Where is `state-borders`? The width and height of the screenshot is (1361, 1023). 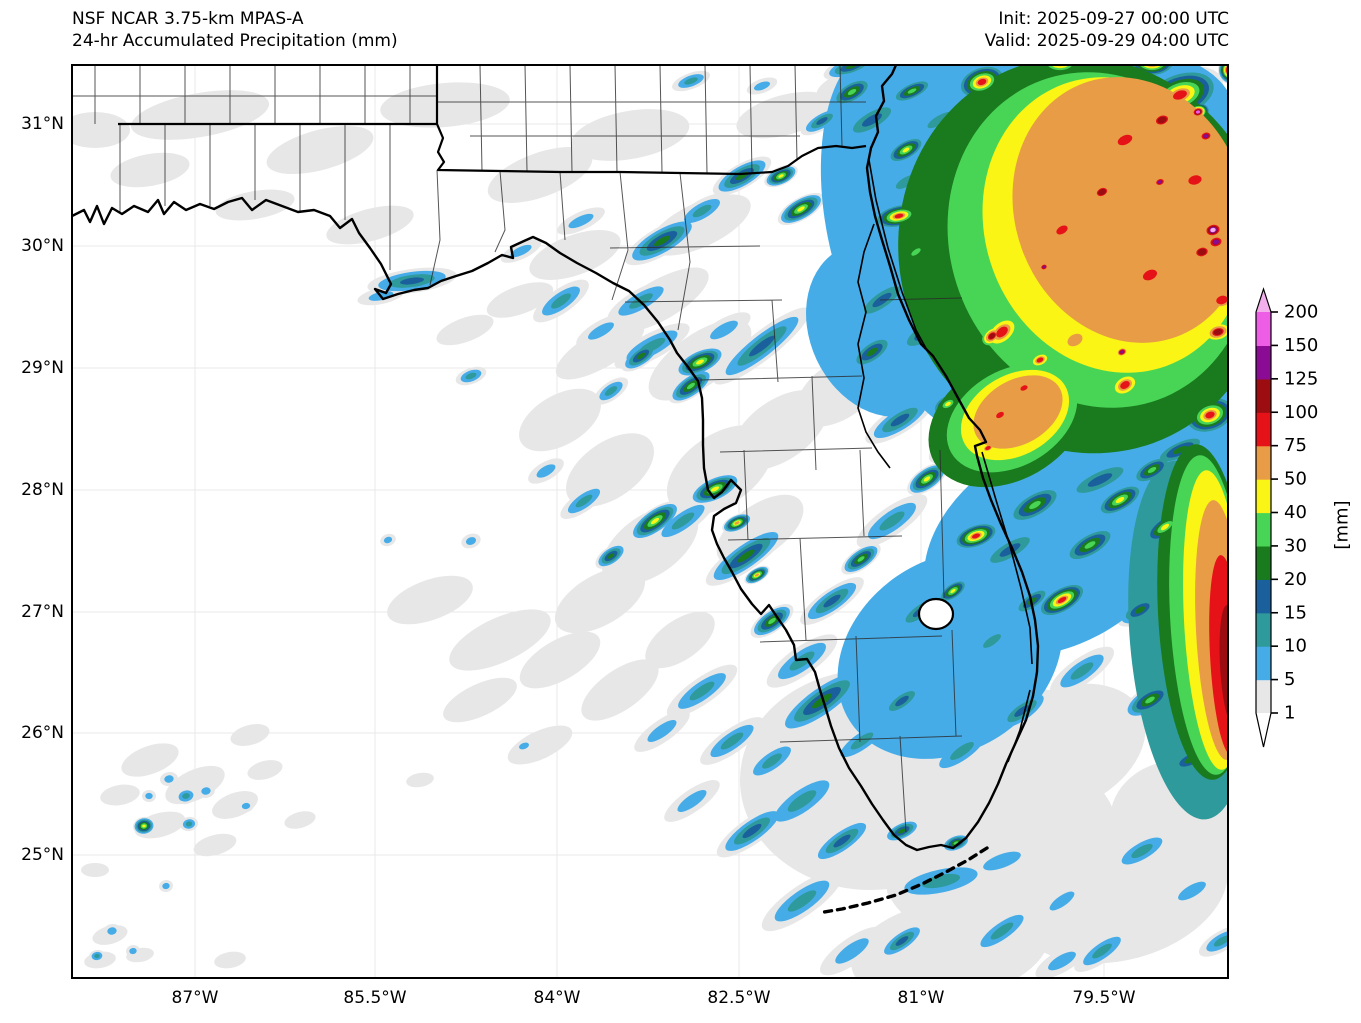
state-borders is located at coordinates (492, 120).